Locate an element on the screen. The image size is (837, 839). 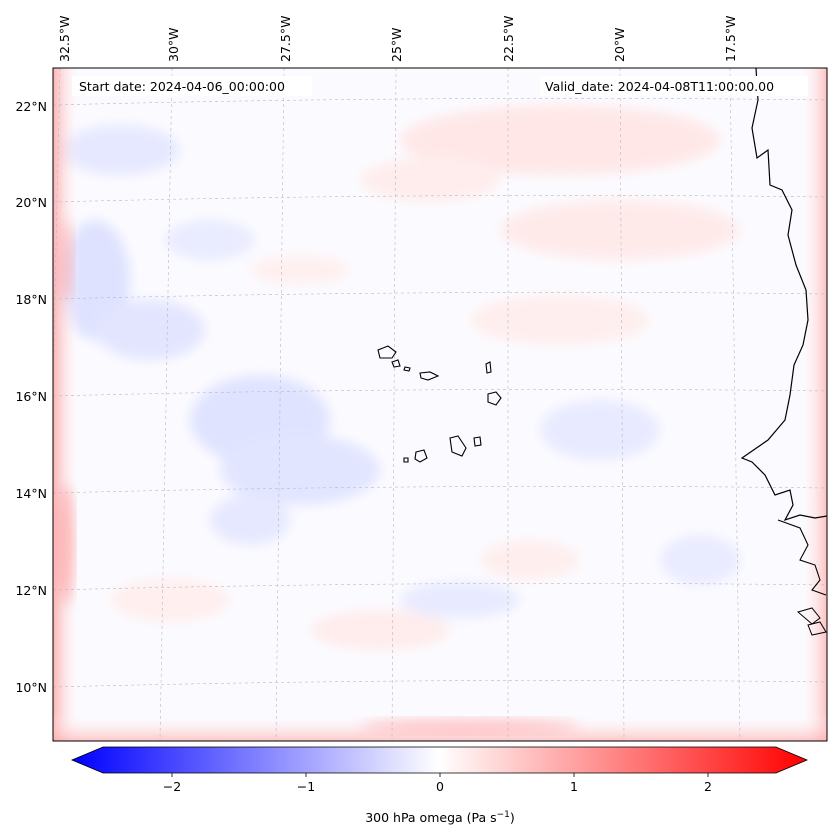
lat-label: 22°N is located at coordinates (31, 106).